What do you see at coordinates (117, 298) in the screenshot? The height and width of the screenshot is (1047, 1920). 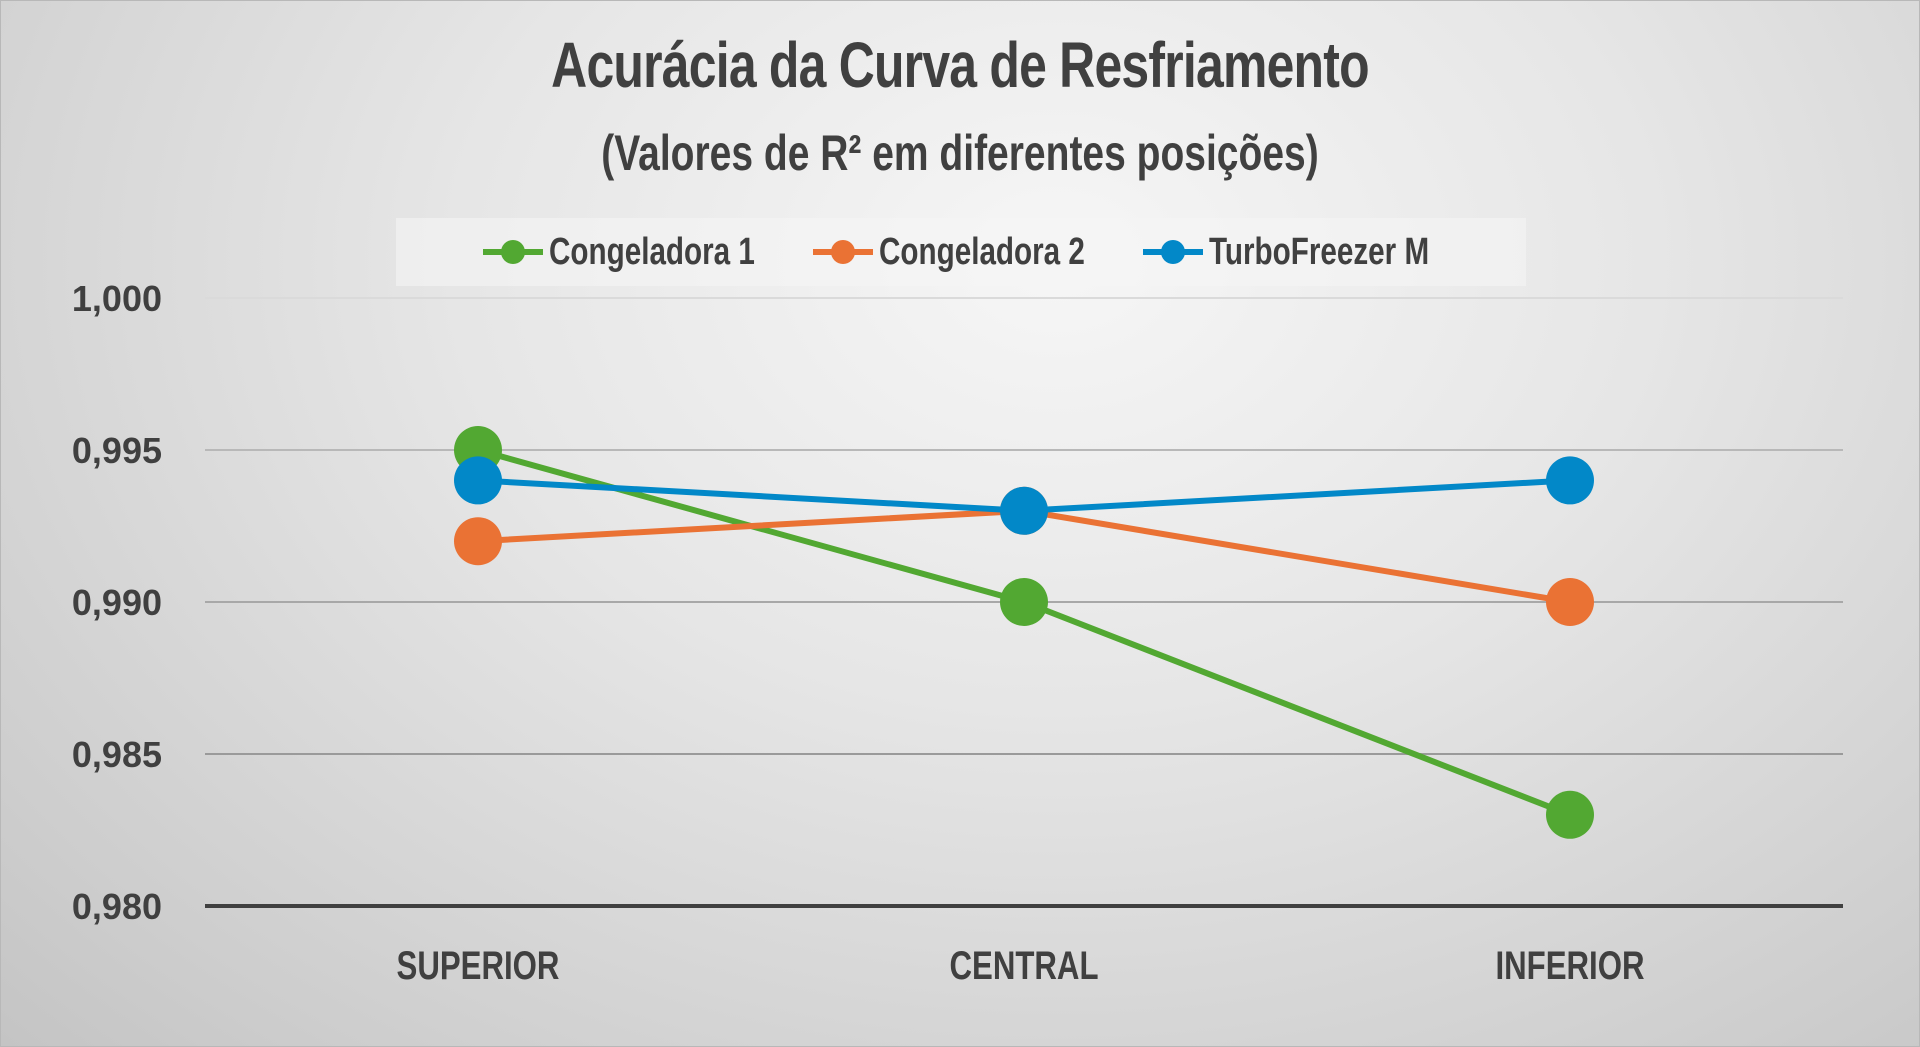 I see `y-tick-label: 1,000` at bounding box center [117, 298].